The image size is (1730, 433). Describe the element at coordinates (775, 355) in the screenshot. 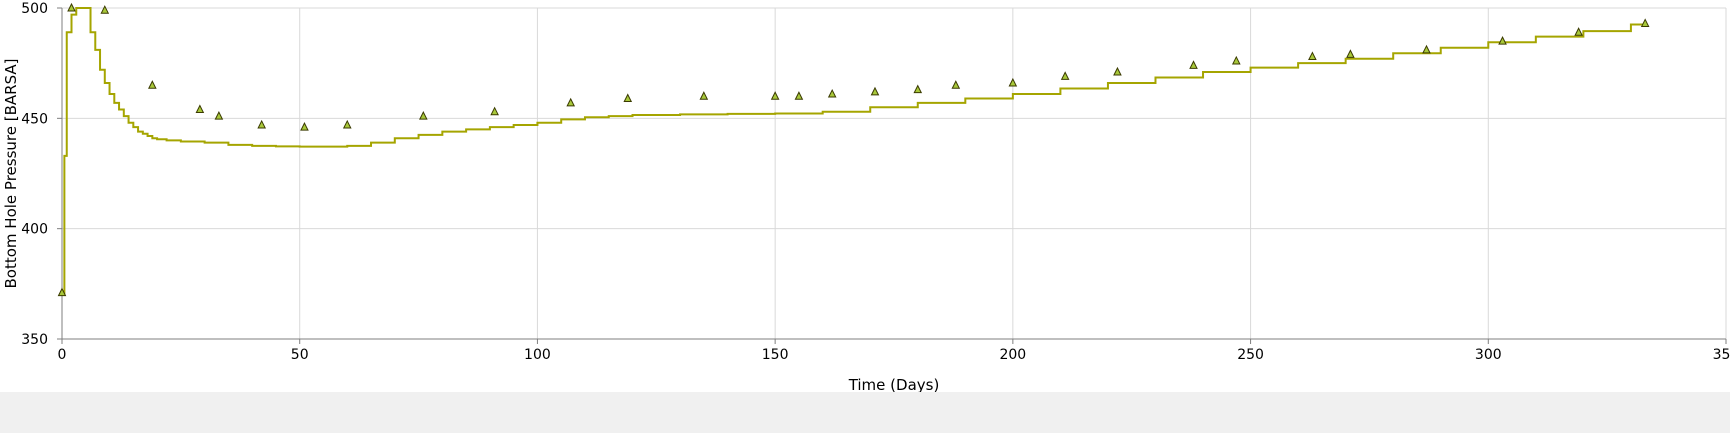

I see `x-tick-label: 150` at that location.